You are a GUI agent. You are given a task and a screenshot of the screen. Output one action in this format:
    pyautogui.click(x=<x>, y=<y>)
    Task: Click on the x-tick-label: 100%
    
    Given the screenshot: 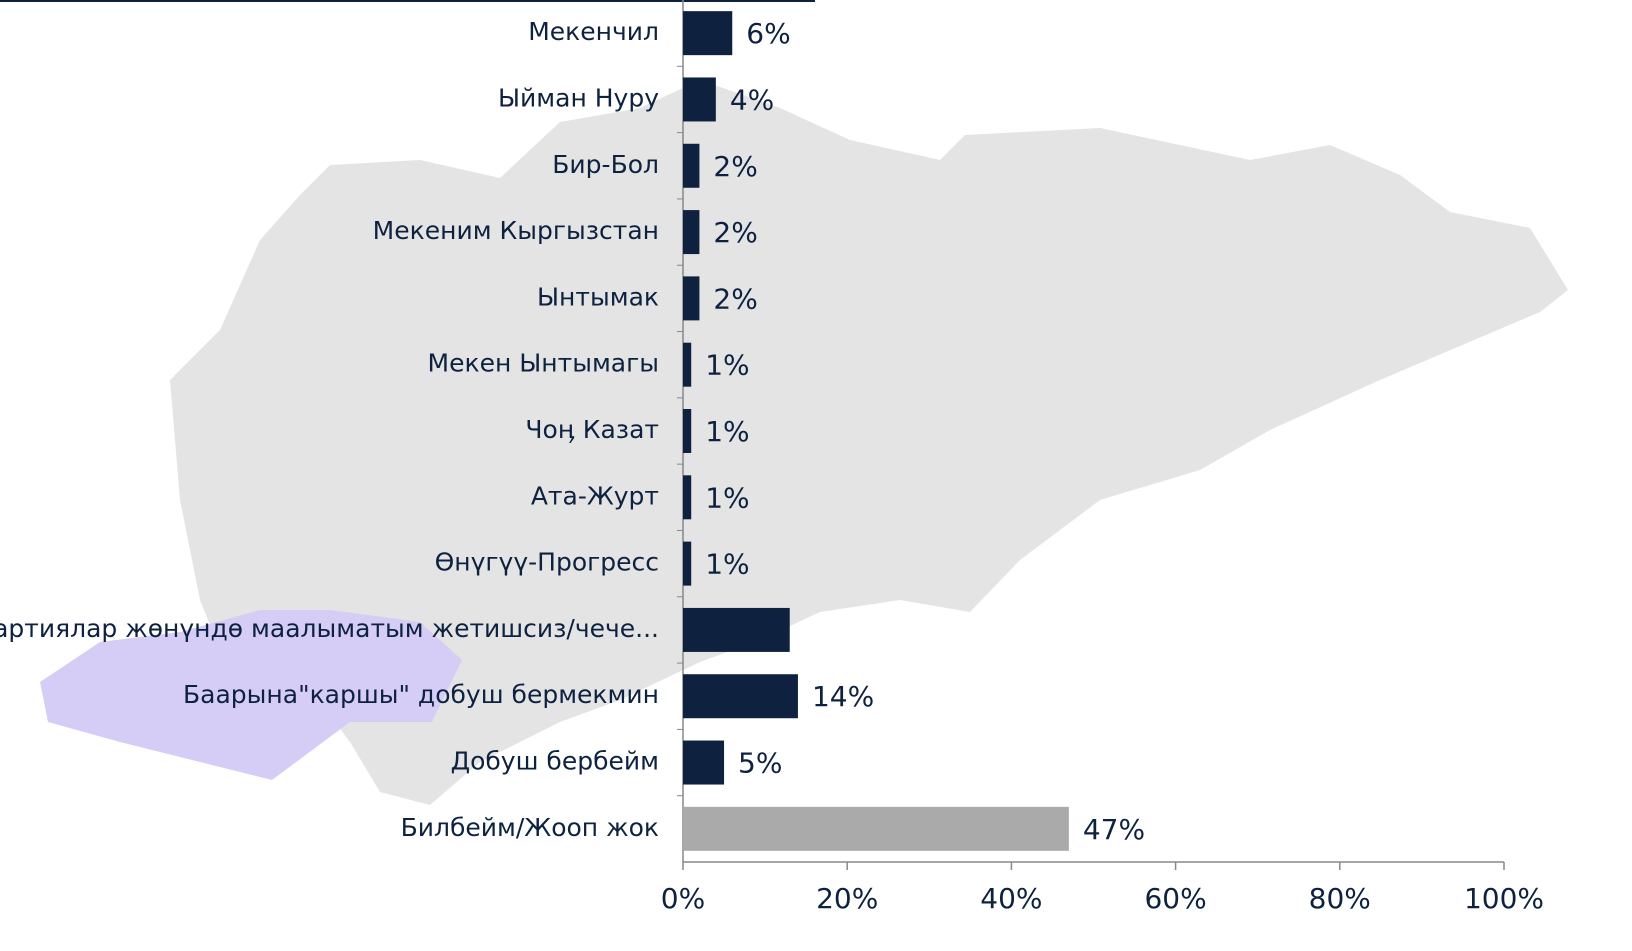 What is the action you would take?
    pyautogui.click(x=1504, y=898)
    